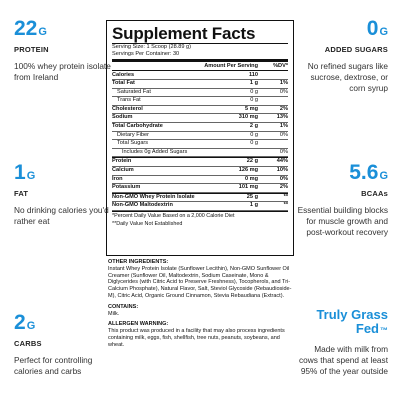 This screenshot has height=400, width=400. I want to click on facts-row: Includes 0g Added Sugars 0%, so click(200, 153).